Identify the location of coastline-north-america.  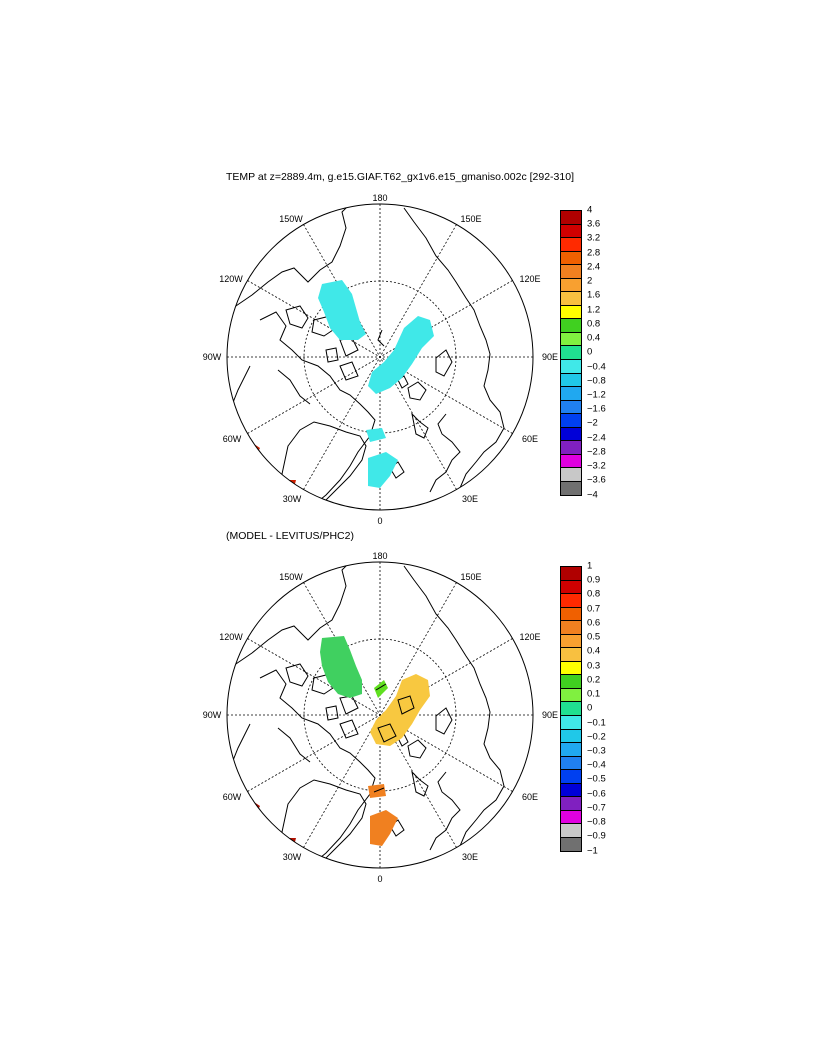
(302, 356).